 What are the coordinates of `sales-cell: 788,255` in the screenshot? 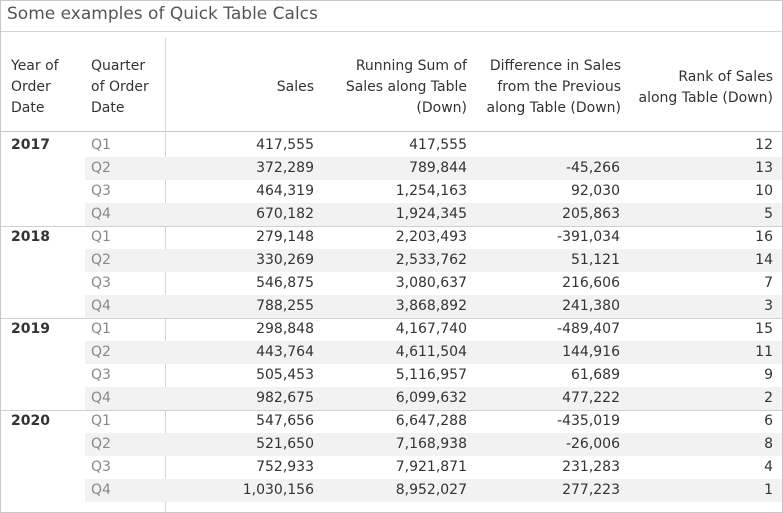 It's located at (285, 306).